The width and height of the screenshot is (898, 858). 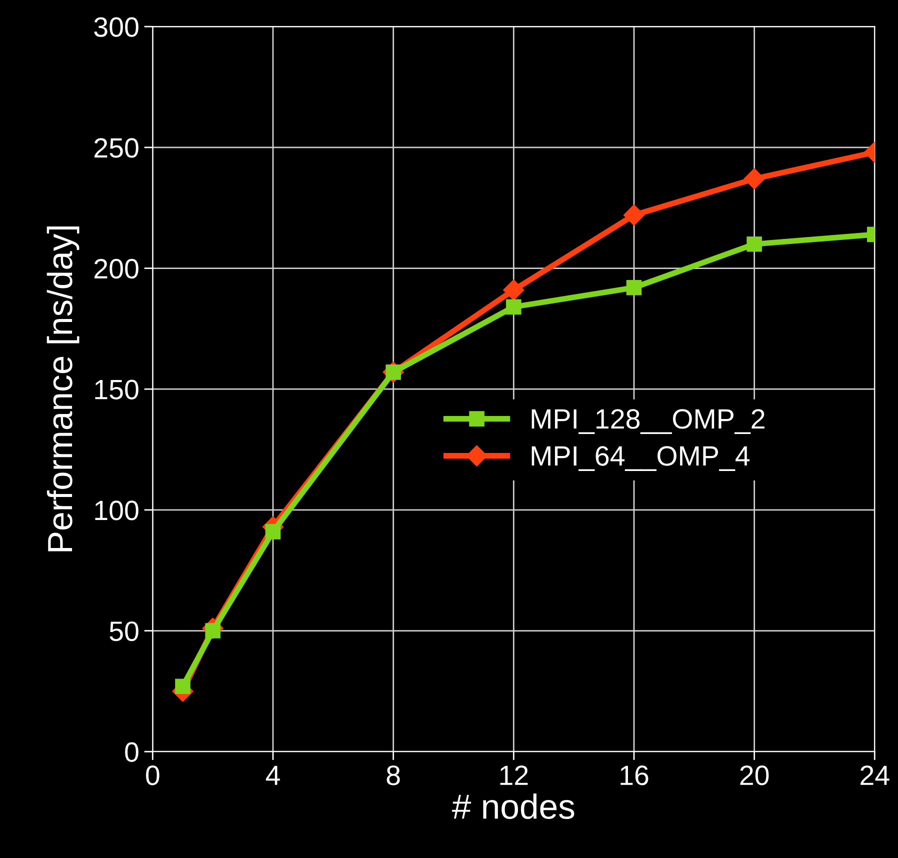 I want to click on y-tick-label: 200, so click(x=116, y=268).